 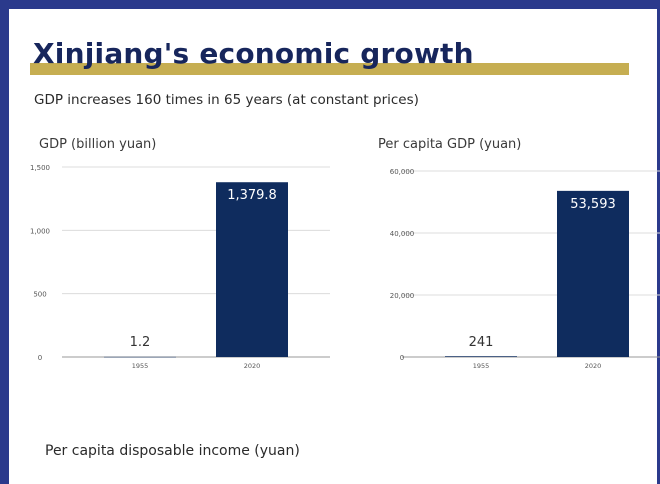 What do you see at coordinates (593, 204) in the screenshot?
I see `data-label: 53,593` at bounding box center [593, 204].